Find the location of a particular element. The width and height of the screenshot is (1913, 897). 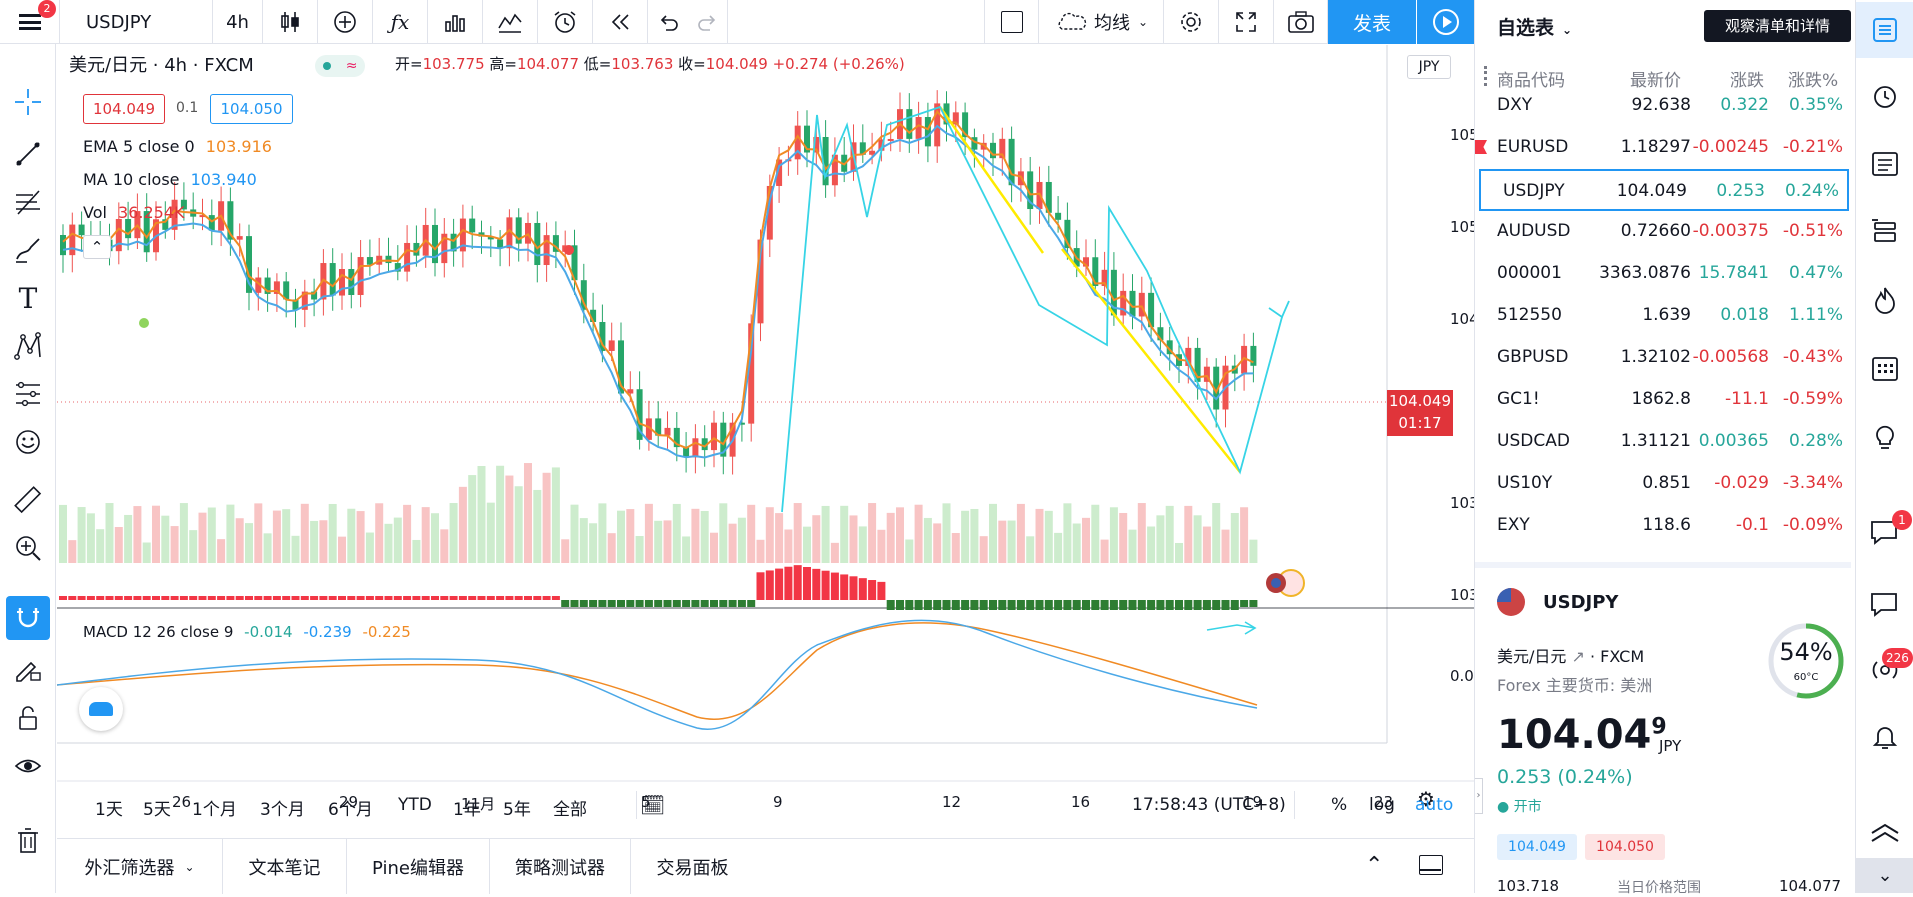

auto-toggle: auto is located at coordinates (1434, 805).